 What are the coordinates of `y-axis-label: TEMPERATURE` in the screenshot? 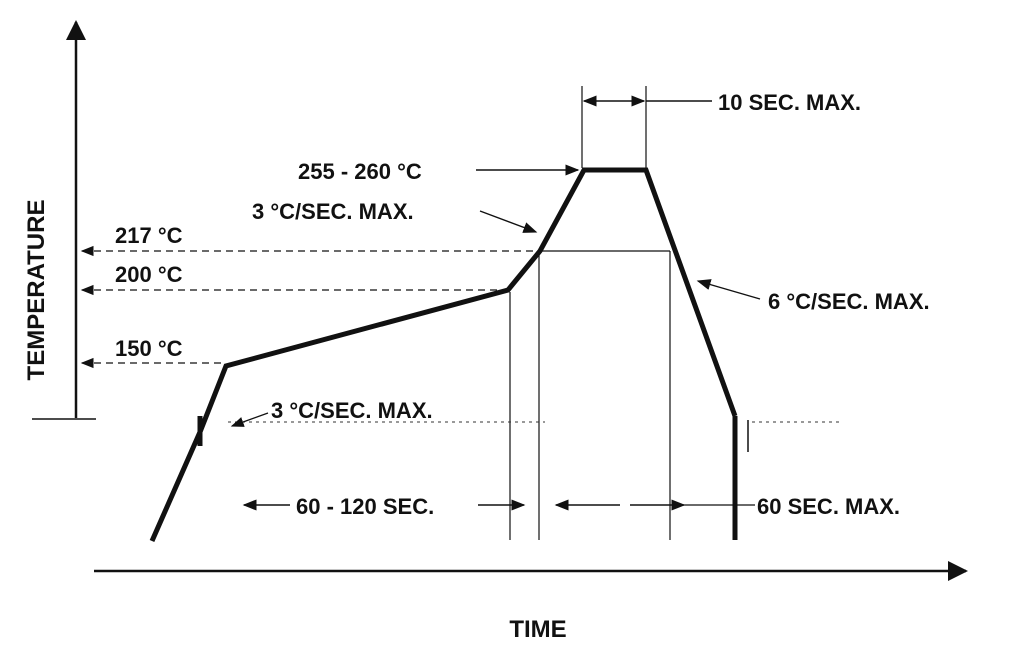 It's located at (36, 290).